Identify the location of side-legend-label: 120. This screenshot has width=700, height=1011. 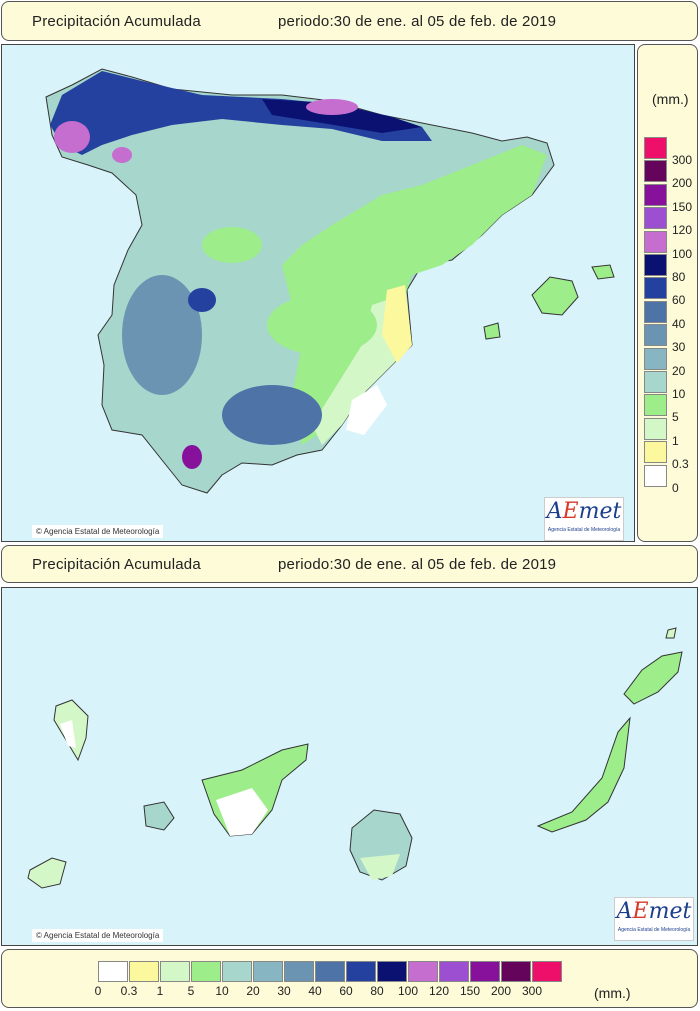
(682, 230).